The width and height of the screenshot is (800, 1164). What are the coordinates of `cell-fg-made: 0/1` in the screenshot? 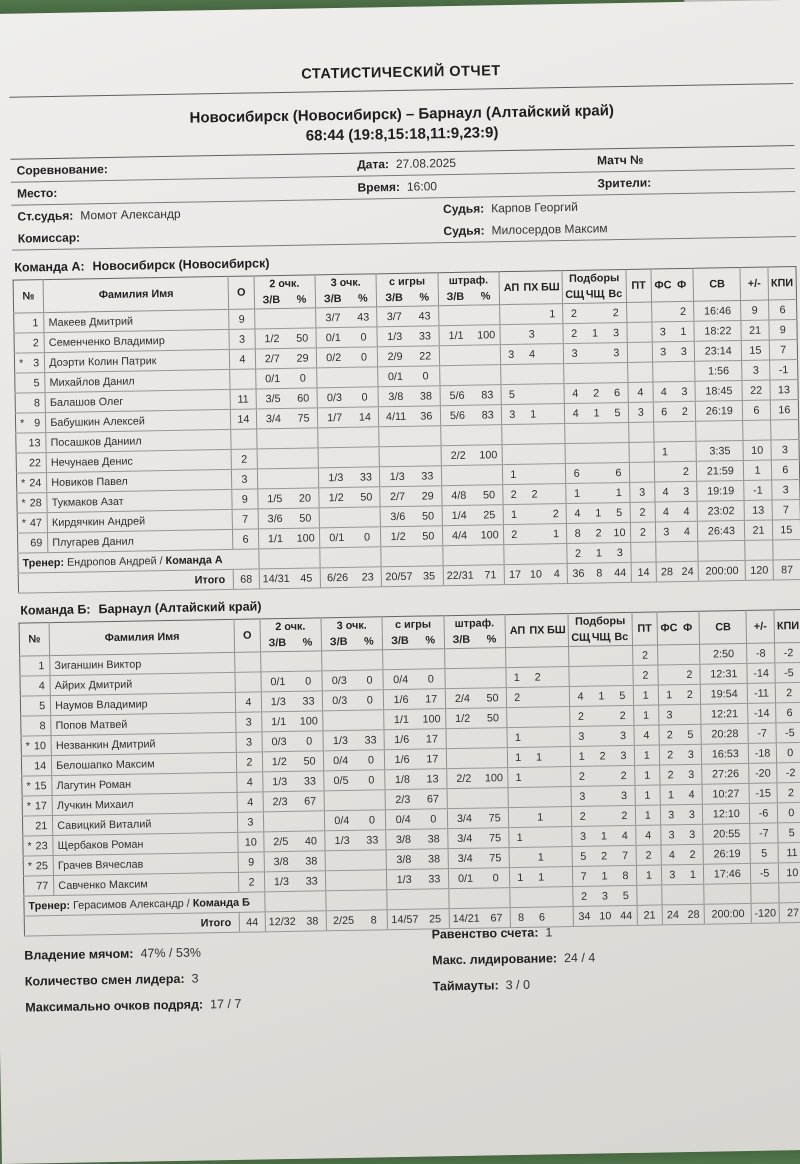 It's located at (395, 376).